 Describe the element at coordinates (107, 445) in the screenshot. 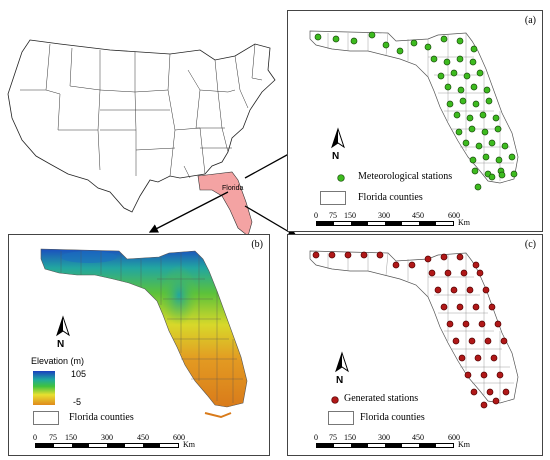

I see `scale-bar-b` at that location.